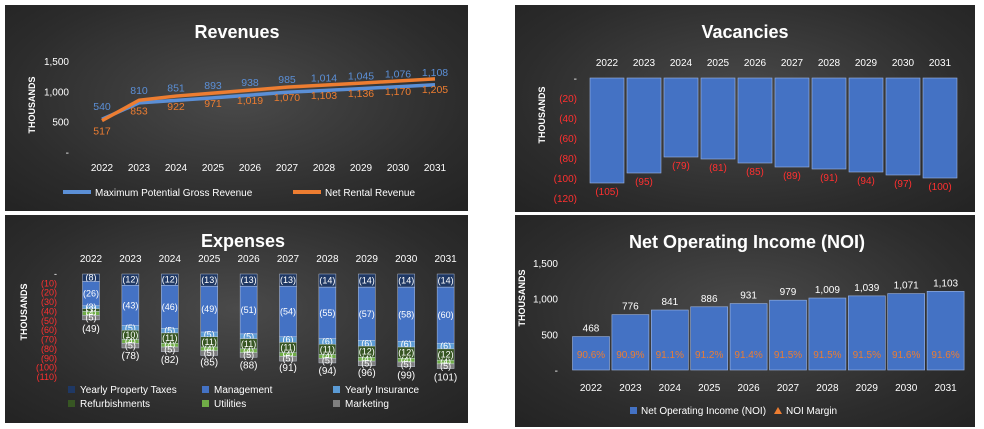 This screenshot has height=429, width=984. I want to click on segment-label: (46), so click(170, 307).